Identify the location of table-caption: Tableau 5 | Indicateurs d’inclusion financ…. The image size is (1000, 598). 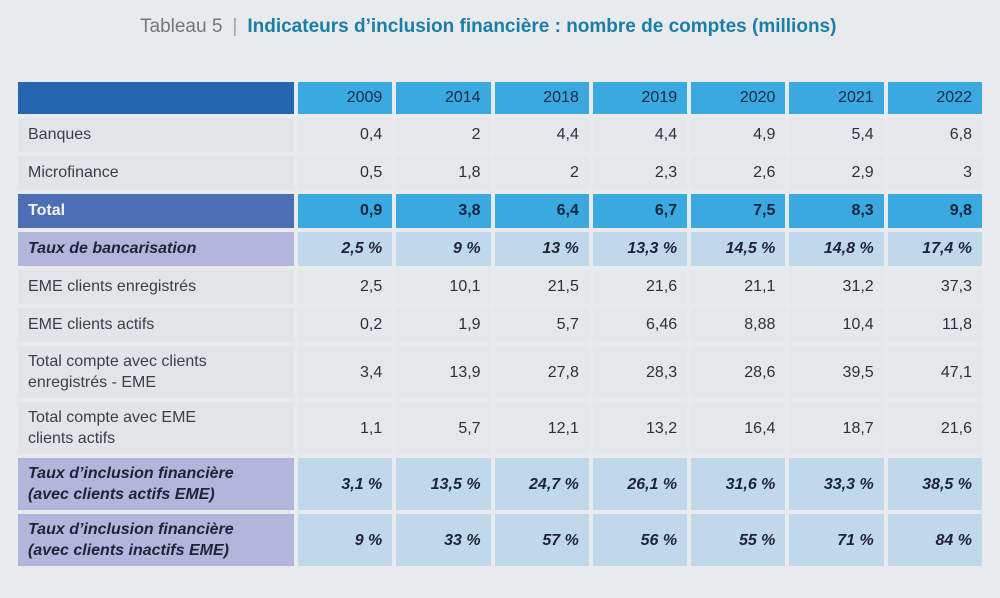
(488, 27).